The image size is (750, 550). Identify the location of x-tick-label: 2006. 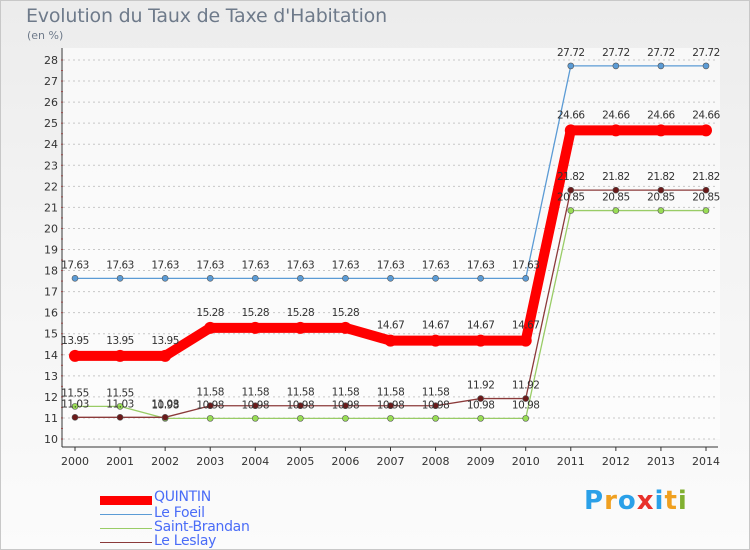
(345, 461).